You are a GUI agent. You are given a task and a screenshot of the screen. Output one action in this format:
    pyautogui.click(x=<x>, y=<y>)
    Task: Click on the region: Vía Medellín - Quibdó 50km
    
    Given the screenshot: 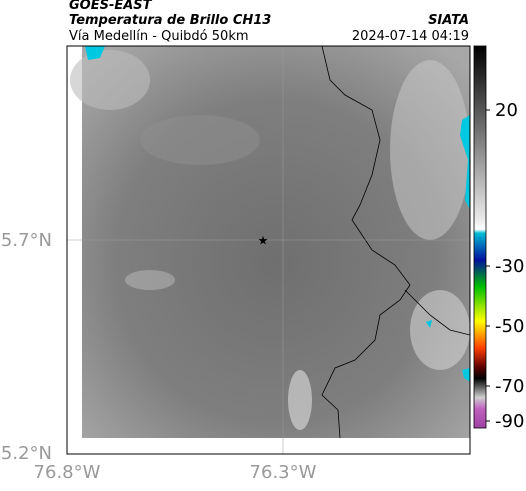 What is the action you would take?
    pyautogui.click(x=159, y=36)
    